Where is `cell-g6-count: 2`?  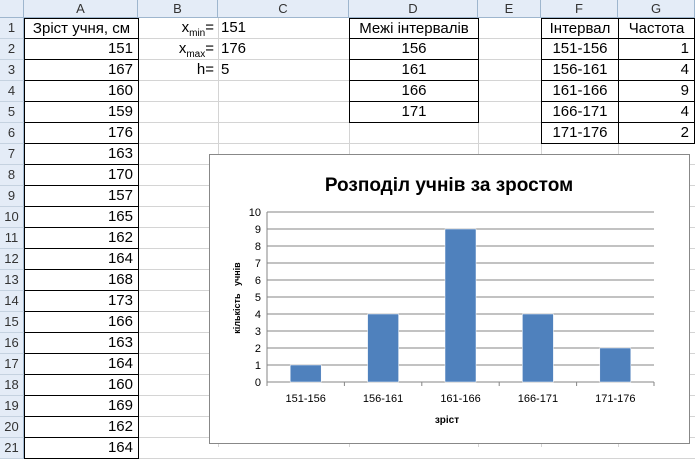 cell-g6-count: 2 is located at coordinates (656, 133).